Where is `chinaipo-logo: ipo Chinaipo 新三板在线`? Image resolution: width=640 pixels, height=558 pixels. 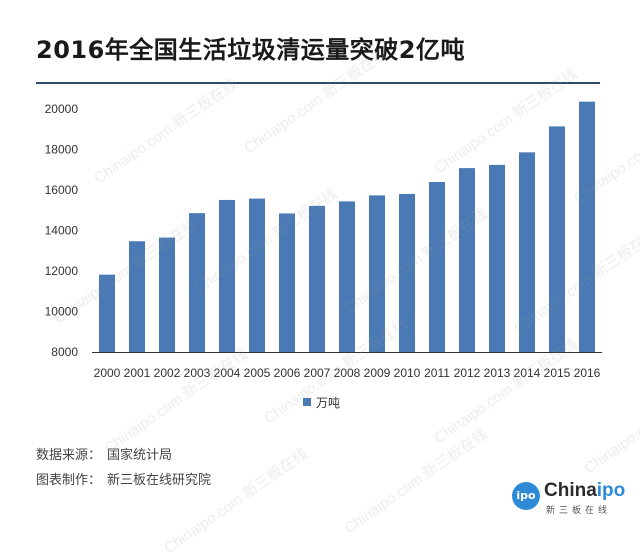 chinaipo-logo: ipo Chinaipo 新三板在线 is located at coordinates (569, 498).